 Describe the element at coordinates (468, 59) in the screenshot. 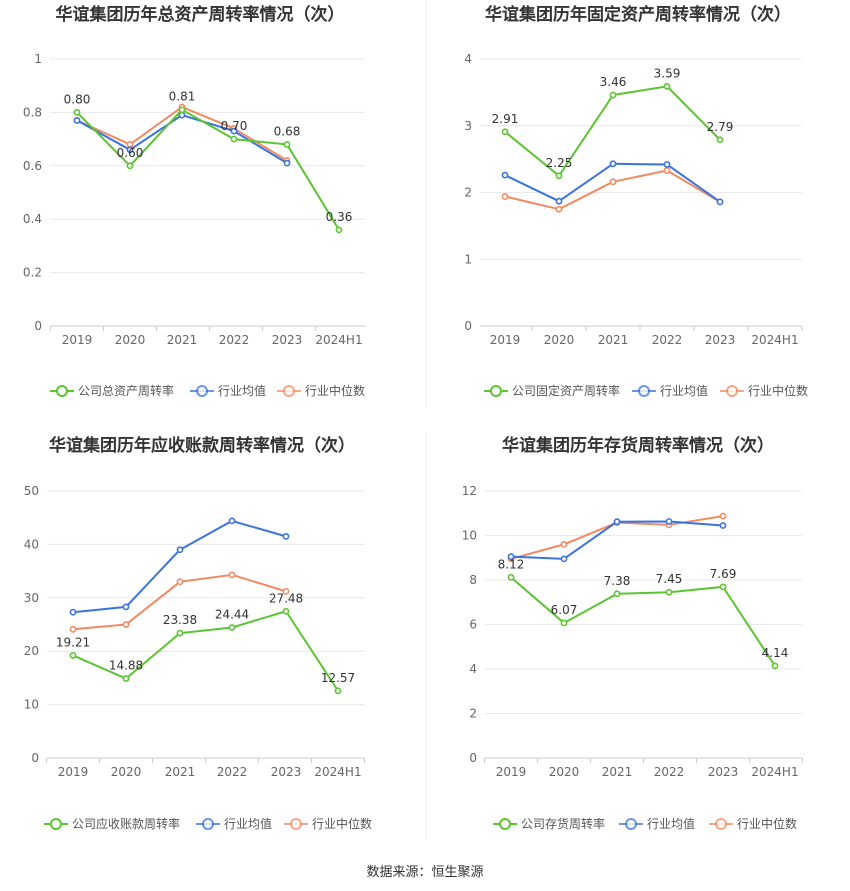

I see `y-tick-label: 4` at that location.